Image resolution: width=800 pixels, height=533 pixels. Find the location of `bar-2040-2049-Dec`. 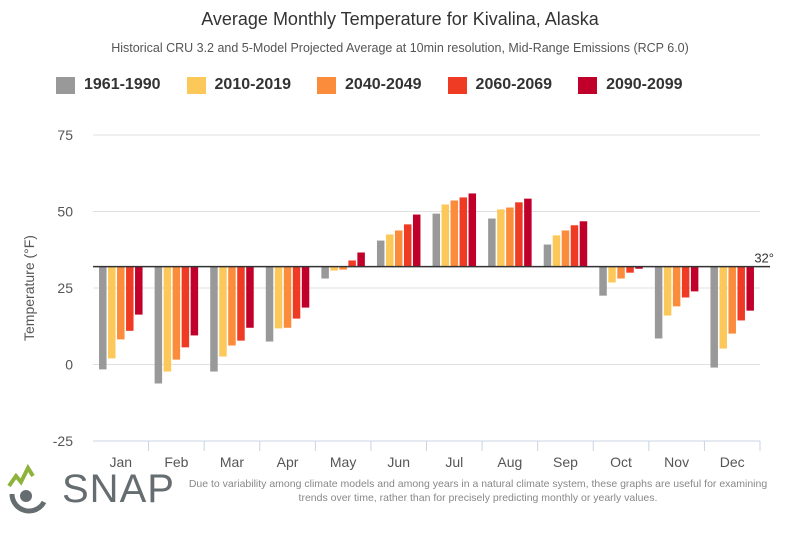

bar-2040-2049-Dec is located at coordinates (732, 300).